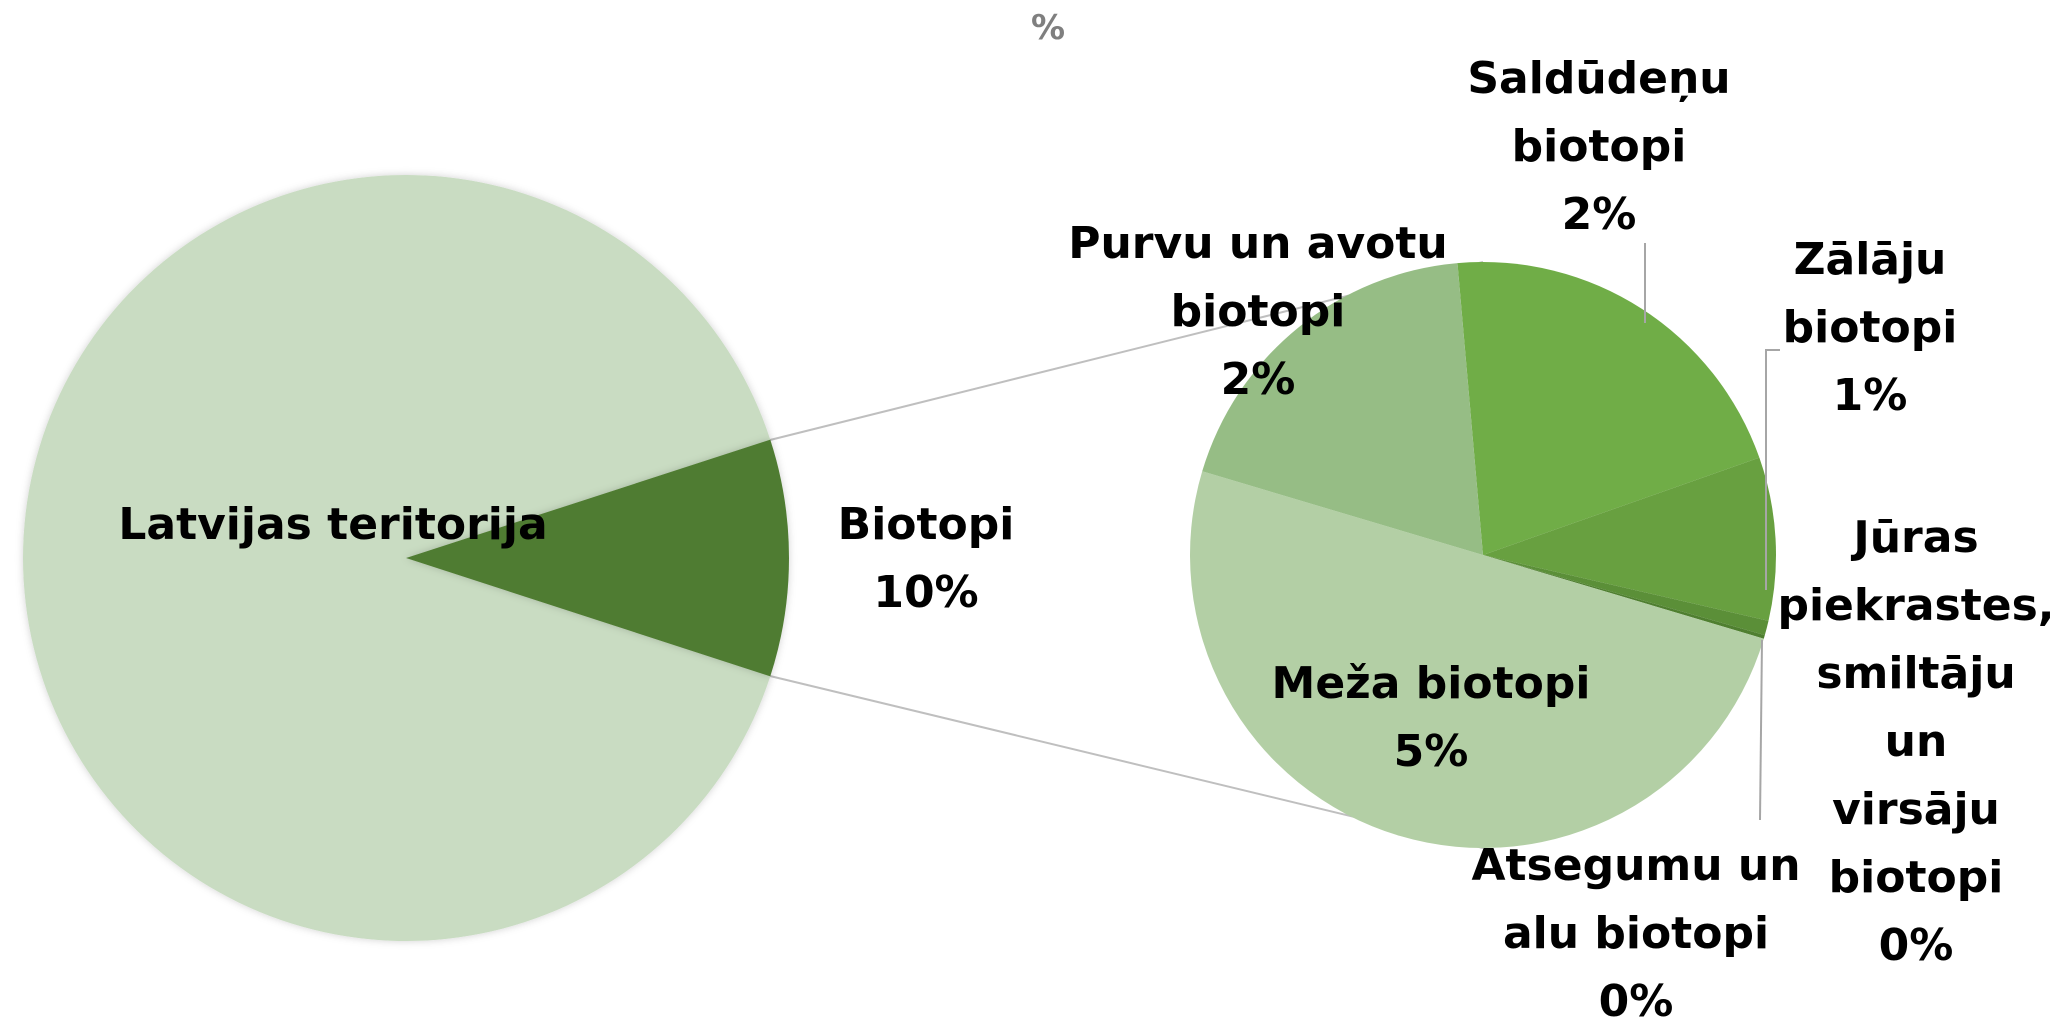 Image resolution: width=2072 pixels, height=1027 pixels. I want to click on value-label: 1%, so click(1870, 395).